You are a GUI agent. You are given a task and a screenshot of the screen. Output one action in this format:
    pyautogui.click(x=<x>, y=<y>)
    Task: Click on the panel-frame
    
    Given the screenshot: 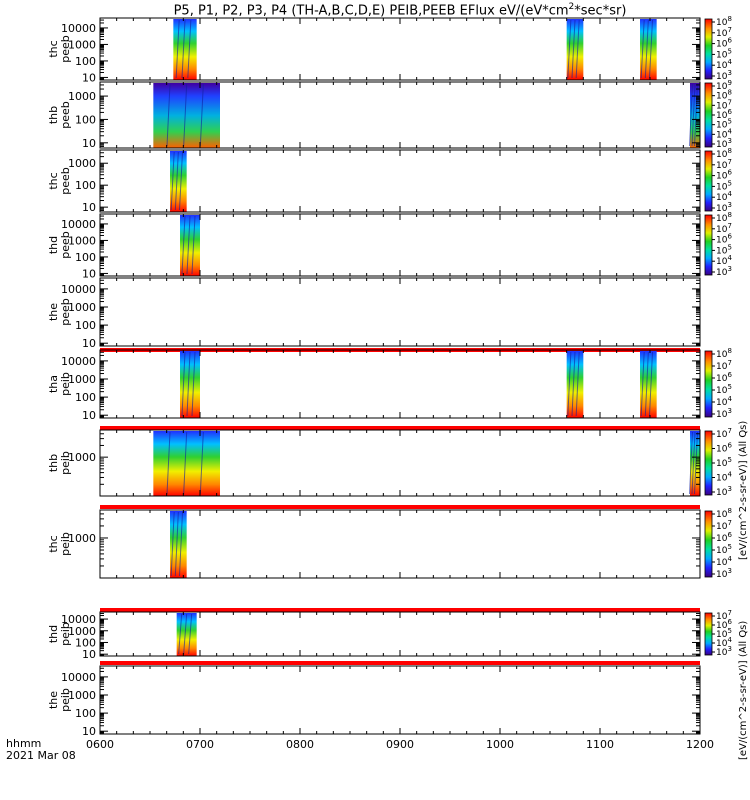 What is the action you would take?
    pyautogui.click(x=400, y=312)
    